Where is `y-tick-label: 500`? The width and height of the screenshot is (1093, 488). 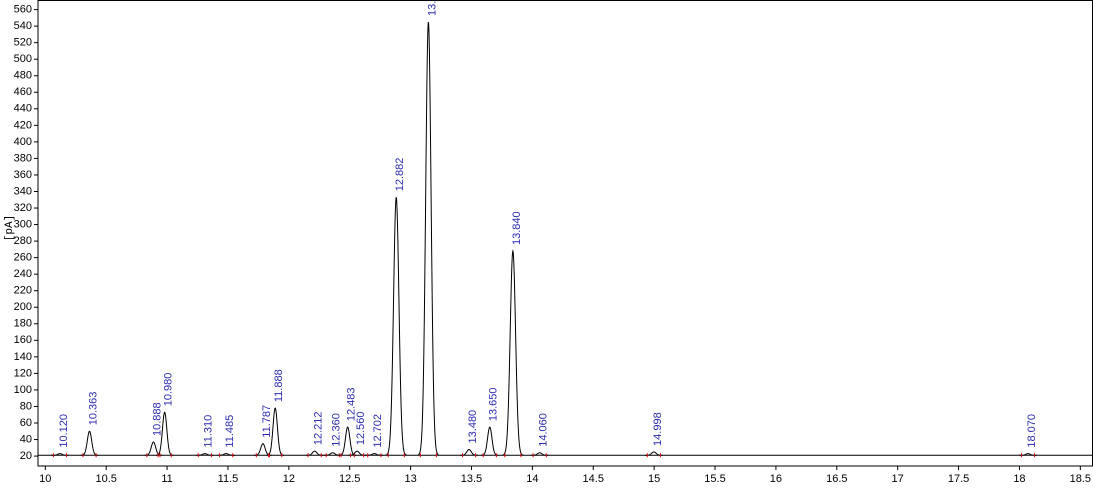
y-tick-label: 500 is located at coordinates (23, 59).